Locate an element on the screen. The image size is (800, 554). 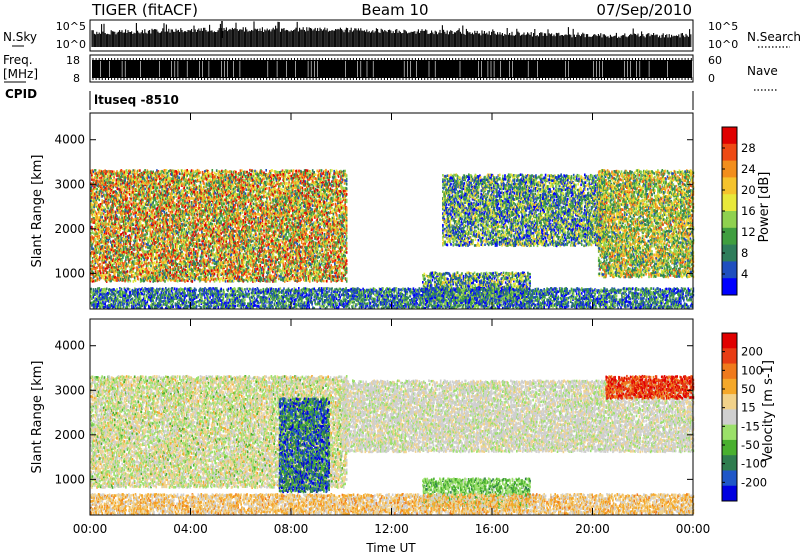
freq-tick-top: 18 is located at coordinates (73, 60).